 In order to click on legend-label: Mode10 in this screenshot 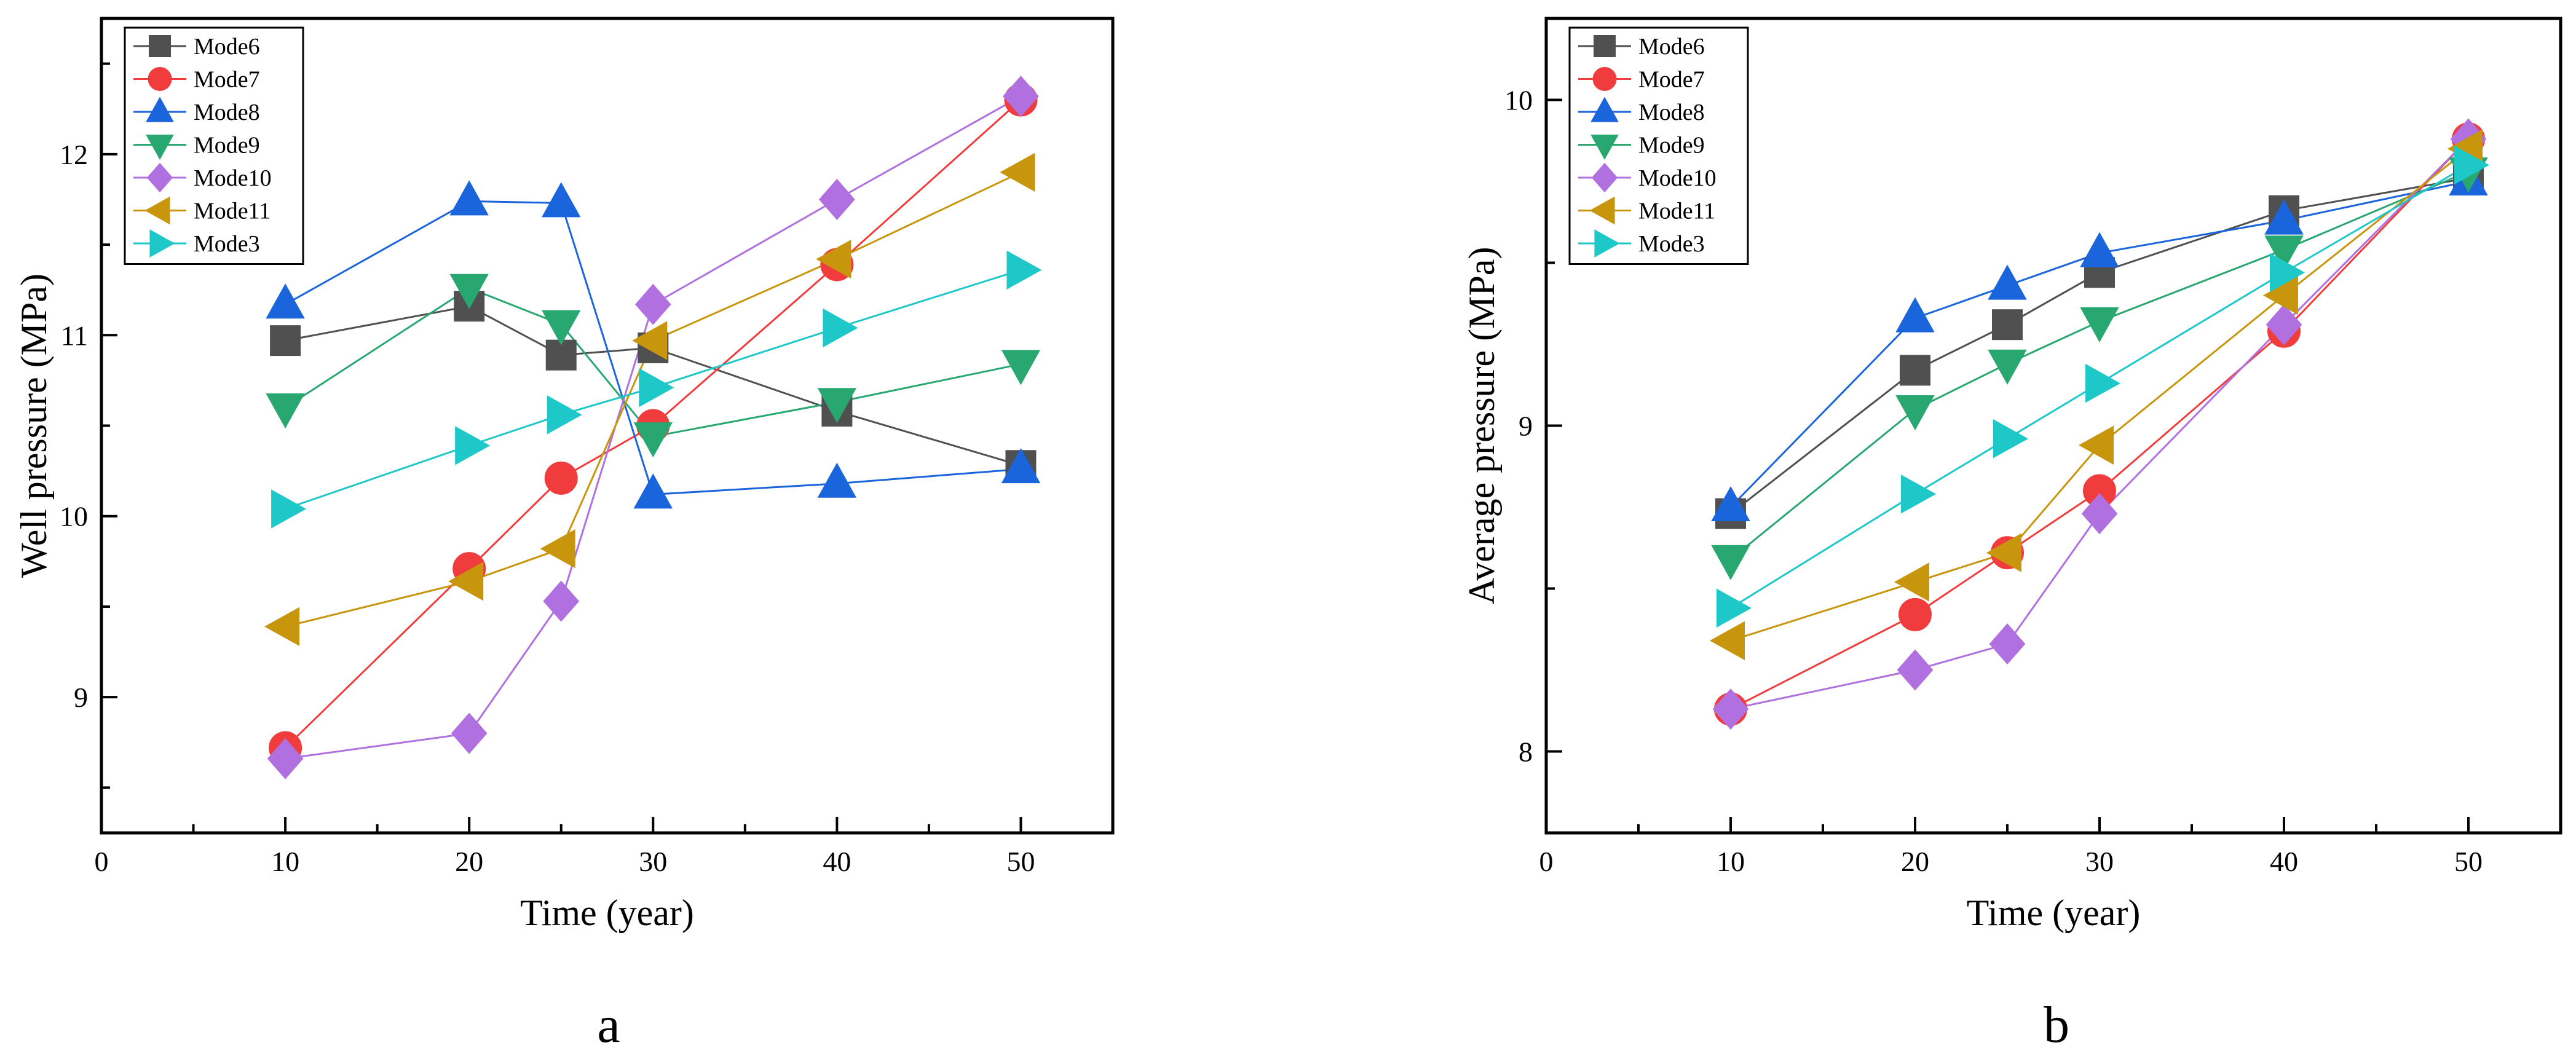, I will do `click(233, 178)`.